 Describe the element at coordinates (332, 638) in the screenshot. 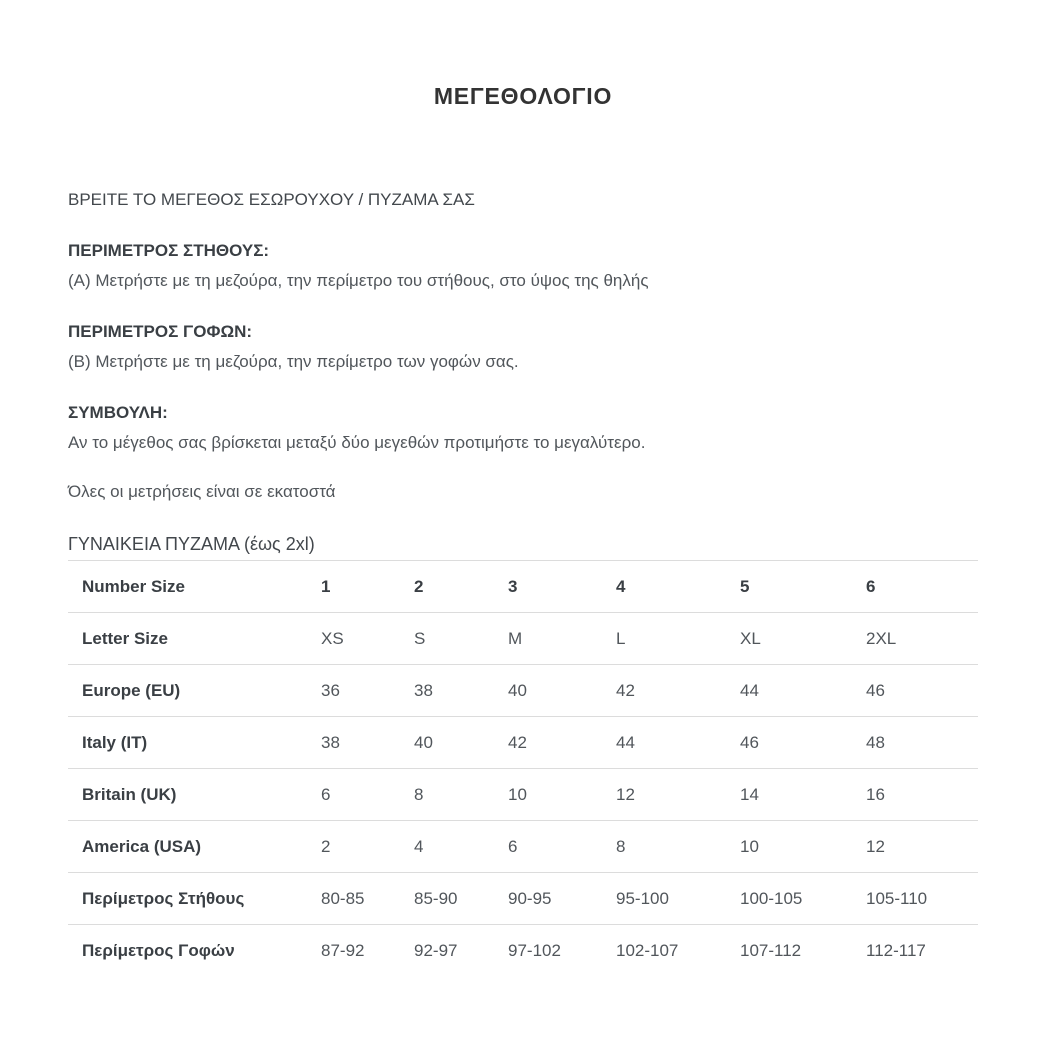

I see `size-cell: XS` at that location.